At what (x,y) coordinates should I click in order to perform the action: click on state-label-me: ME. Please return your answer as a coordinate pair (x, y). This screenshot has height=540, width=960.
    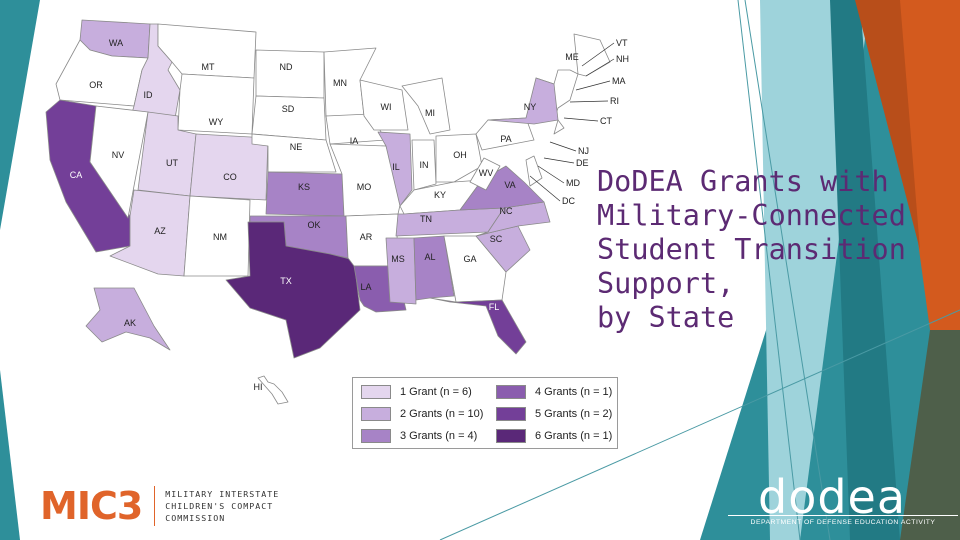
    Looking at the image, I should click on (572, 57).